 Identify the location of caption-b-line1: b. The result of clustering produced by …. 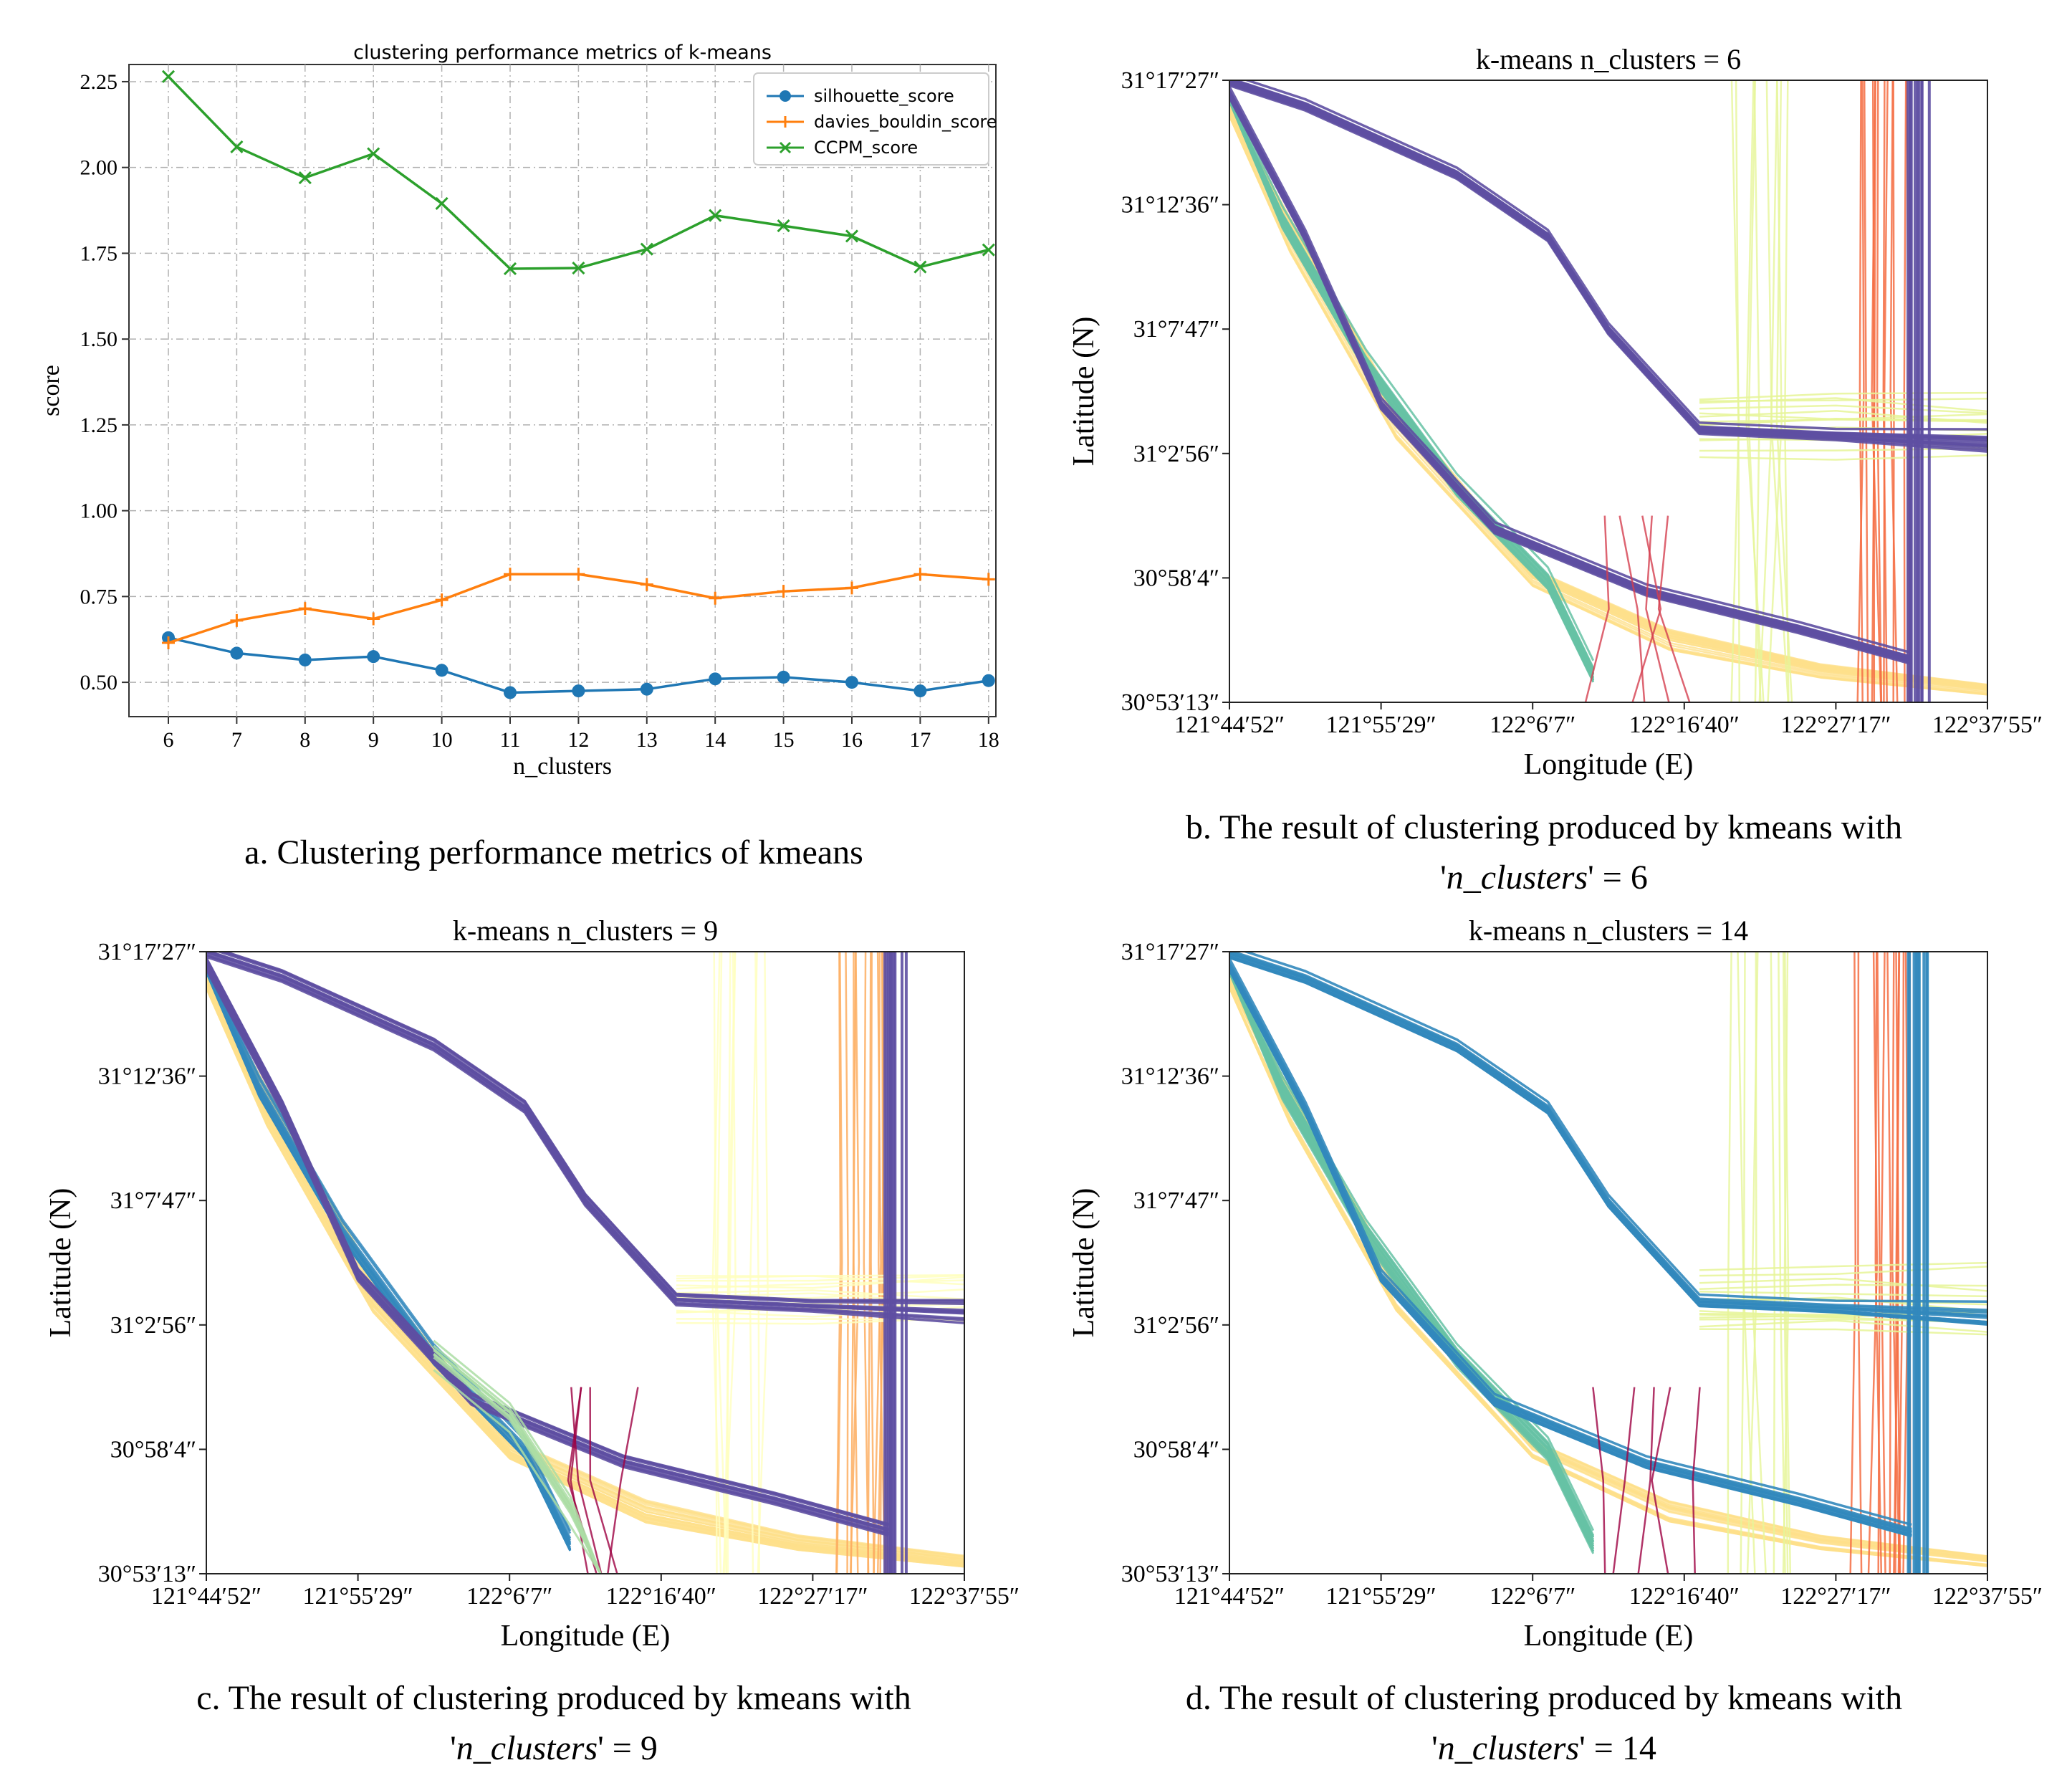
(1544, 827).